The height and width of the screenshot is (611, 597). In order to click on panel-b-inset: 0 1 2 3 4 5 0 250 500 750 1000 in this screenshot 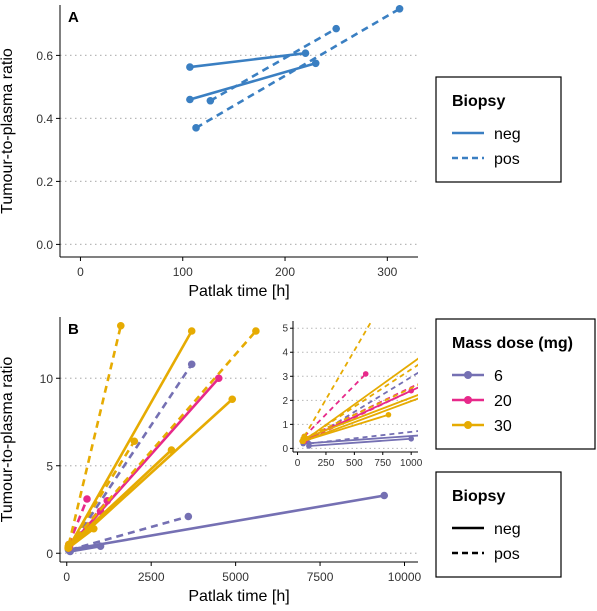, I will do `click(398, 383)`.